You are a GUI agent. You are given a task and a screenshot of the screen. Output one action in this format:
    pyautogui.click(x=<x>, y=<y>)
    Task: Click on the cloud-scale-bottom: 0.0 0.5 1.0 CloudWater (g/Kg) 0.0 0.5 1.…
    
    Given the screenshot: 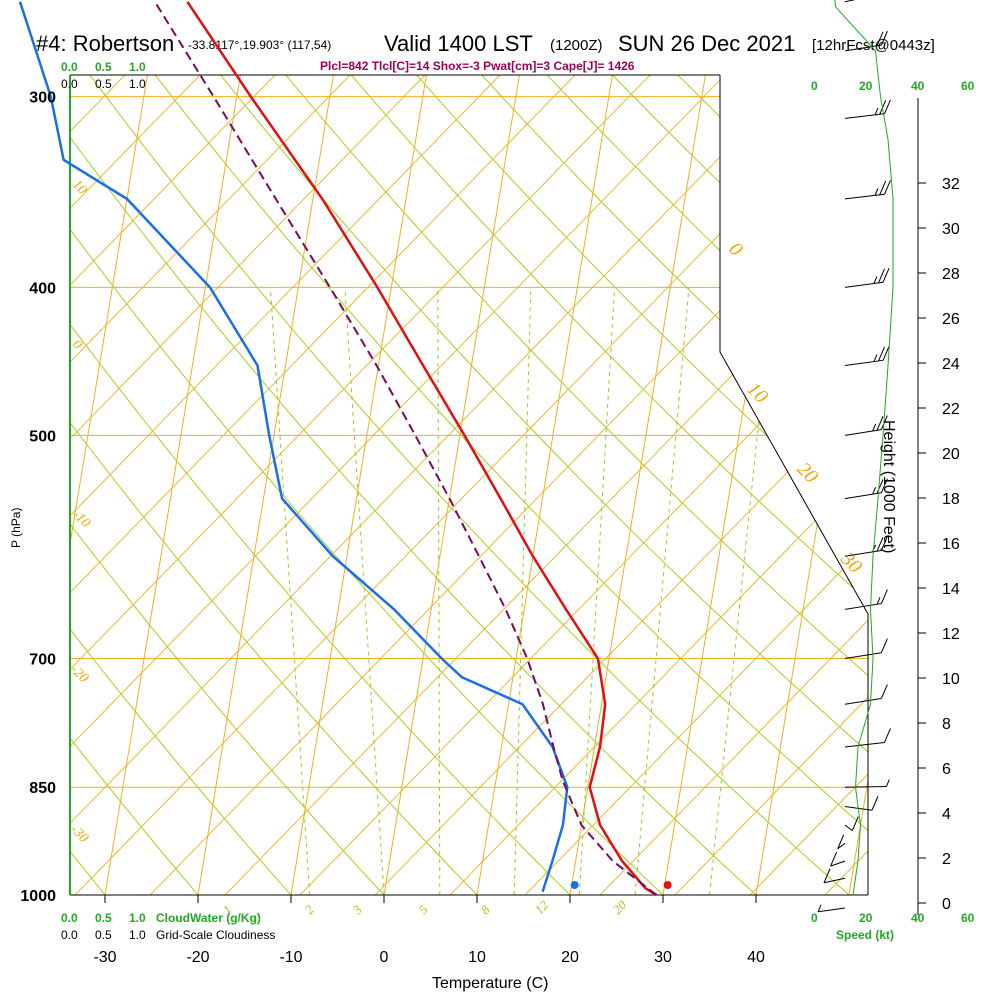 What is the action you would take?
    pyautogui.click(x=168, y=926)
    